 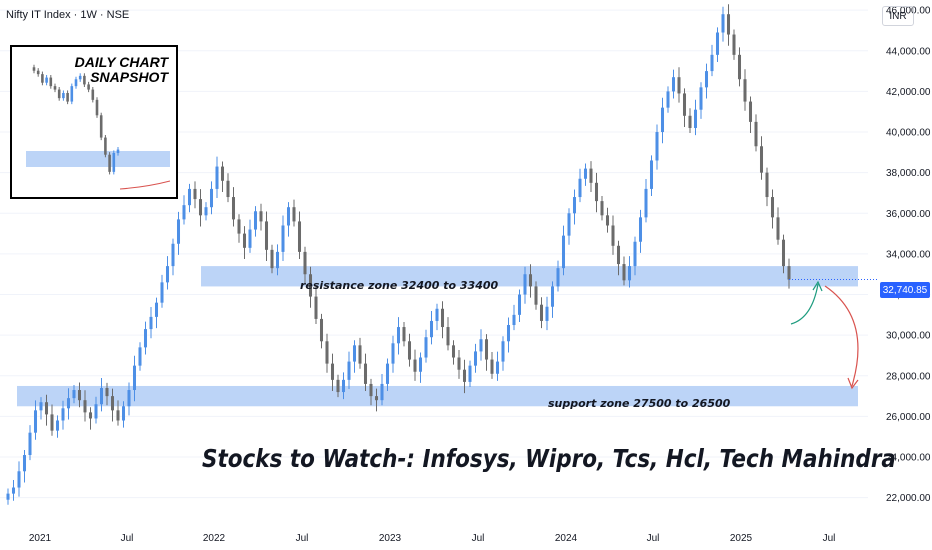 What do you see at coordinates (853, 383) in the screenshot?
I see `arrow-head-down` at bounding box center [853, 383].